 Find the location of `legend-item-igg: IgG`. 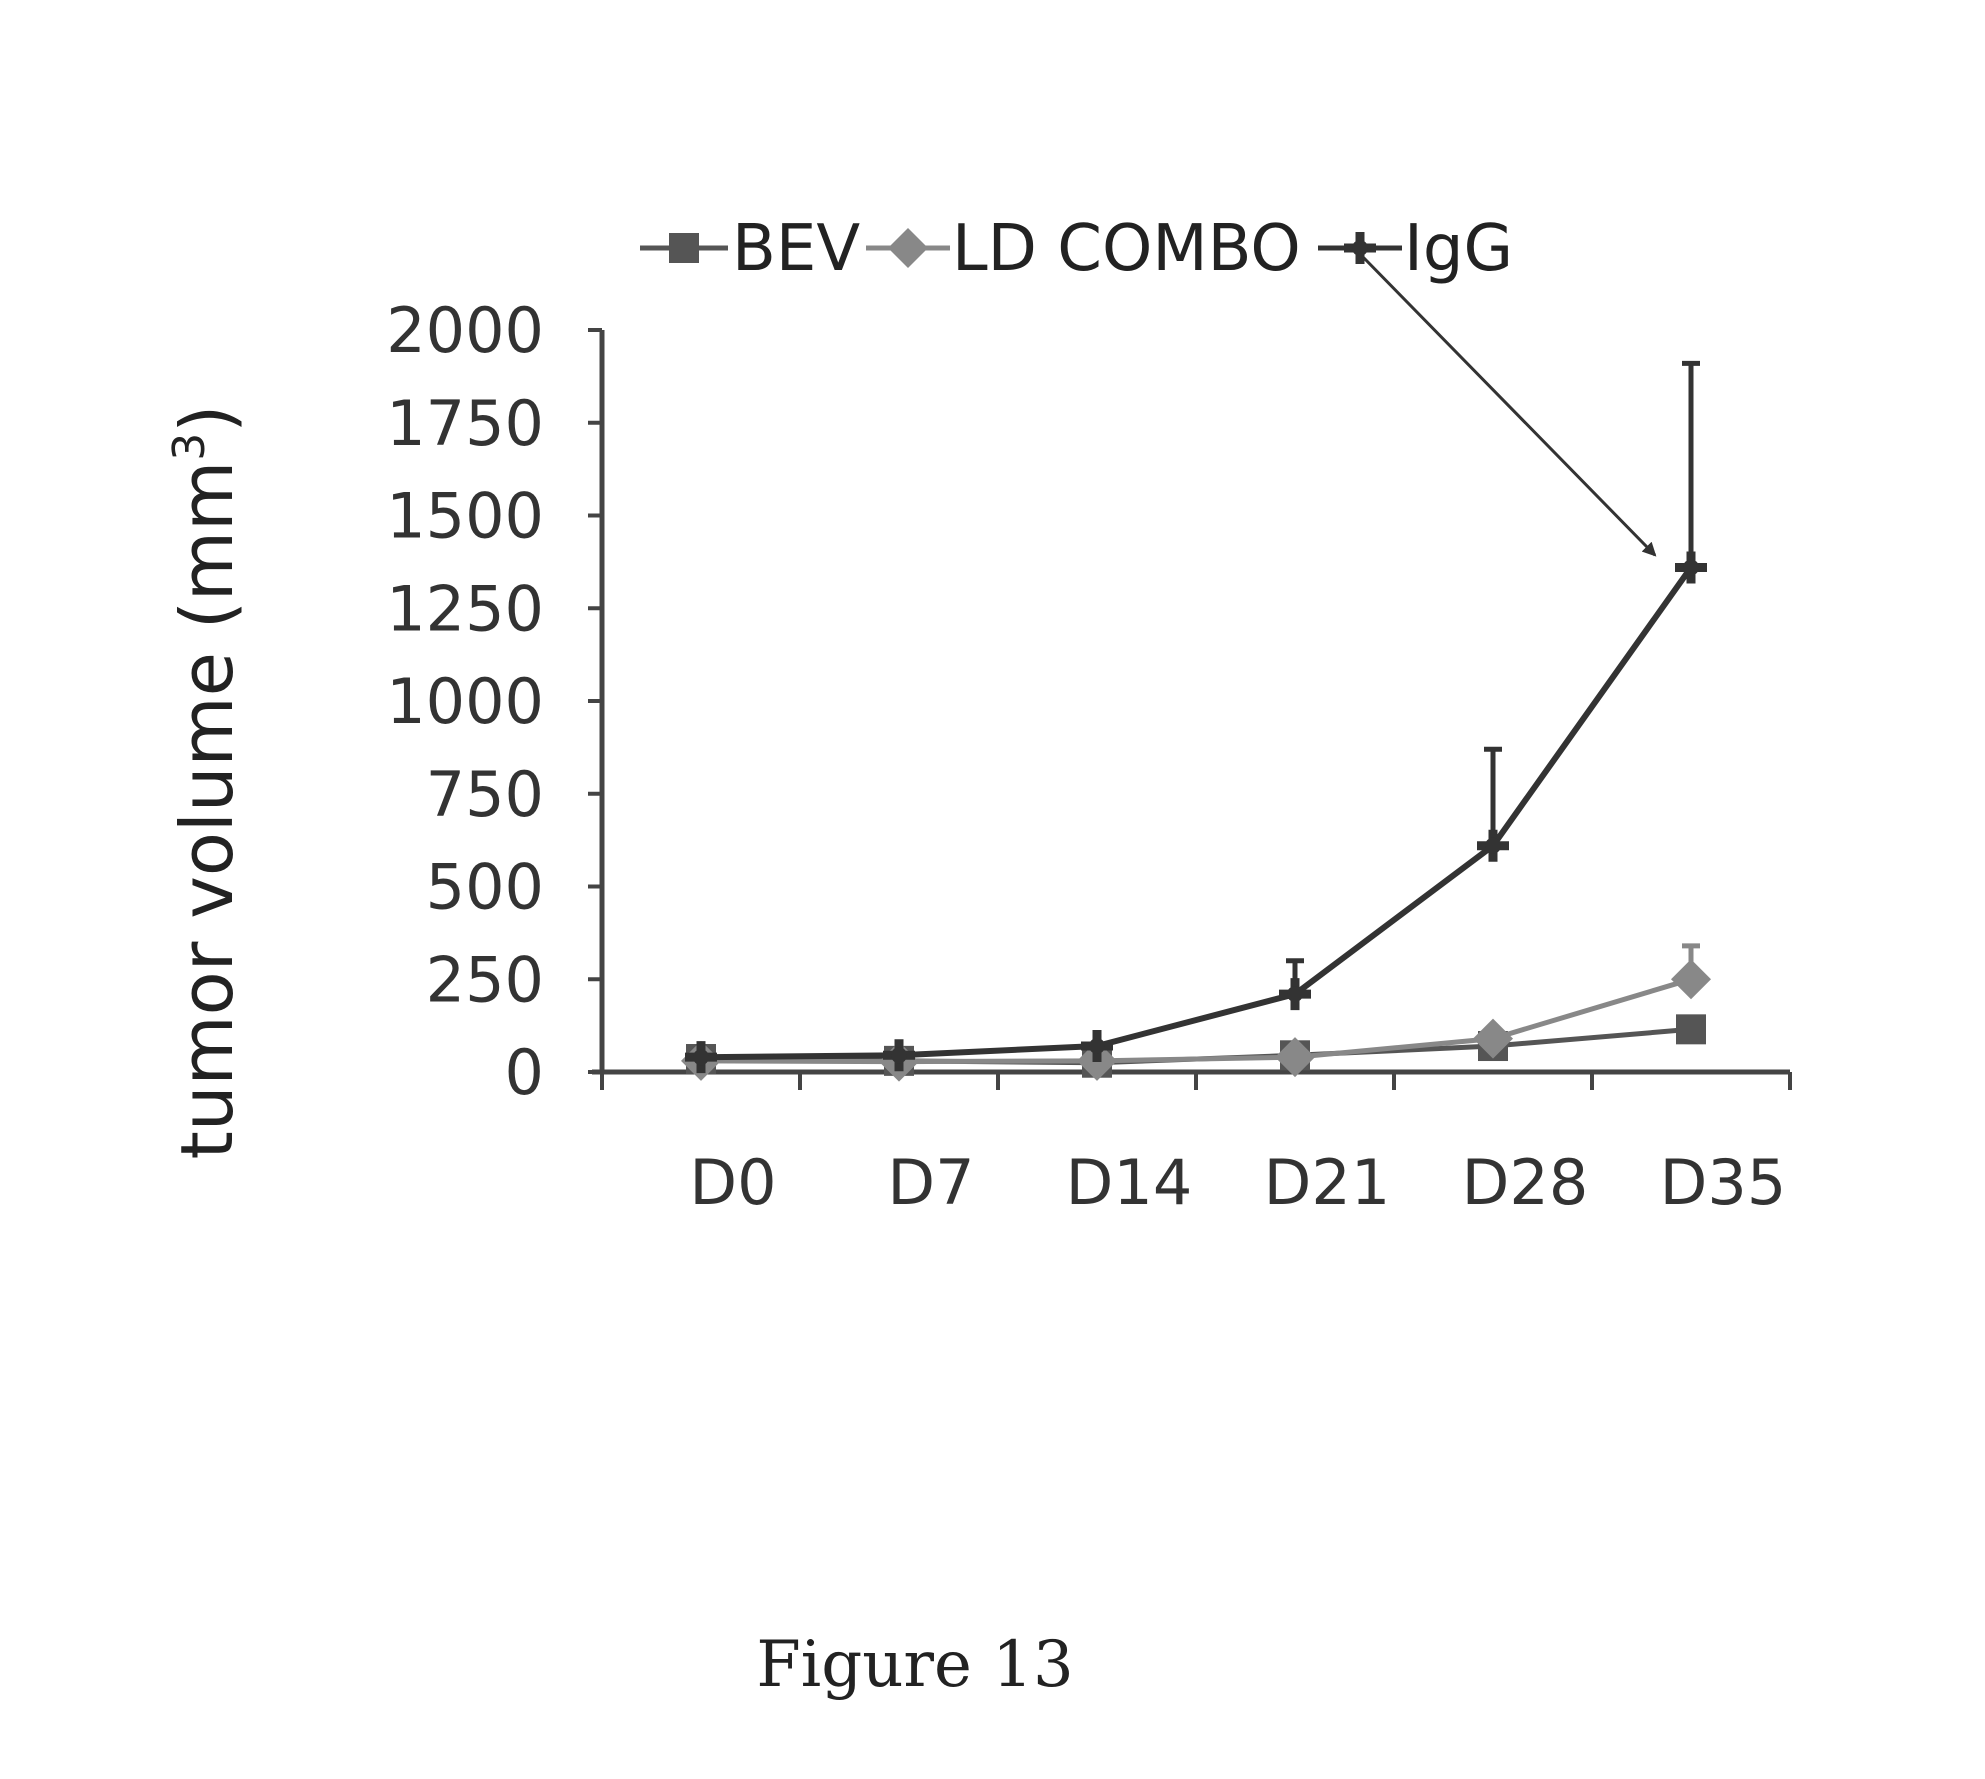

legend-item-igg: IgG is located at coordinates (1415, 249).